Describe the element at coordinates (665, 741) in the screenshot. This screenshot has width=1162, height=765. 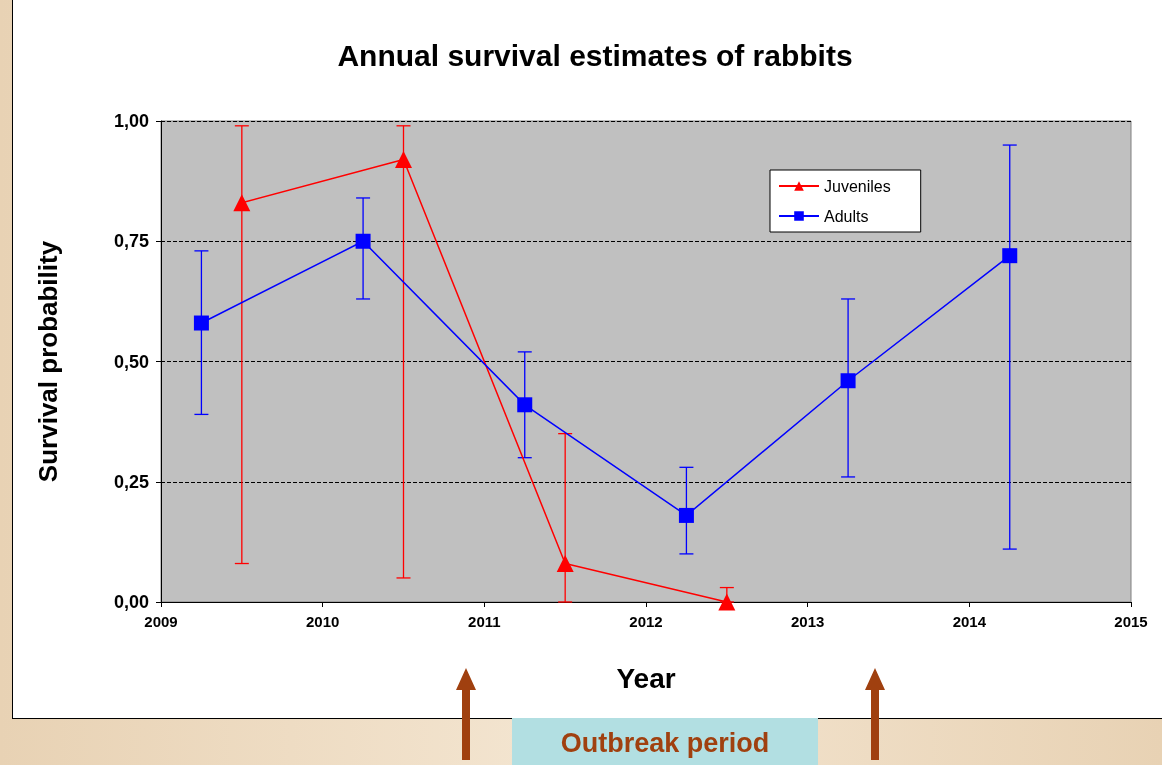
I see `text: Outbreak period` at that location.